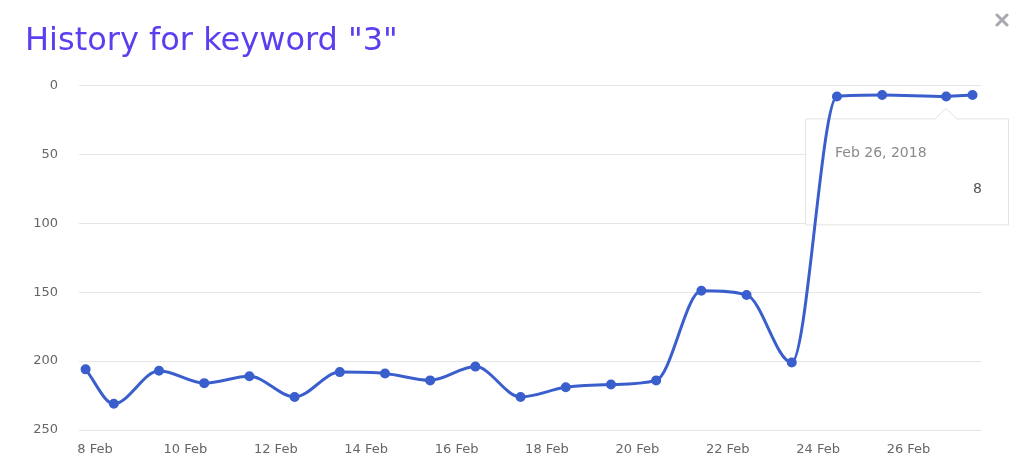 This screenshot has height=476, width=1024. Describe the element at coordinates (637, 449) in the screenshot. I see `x-tick-label: 20 Feb` at that location.